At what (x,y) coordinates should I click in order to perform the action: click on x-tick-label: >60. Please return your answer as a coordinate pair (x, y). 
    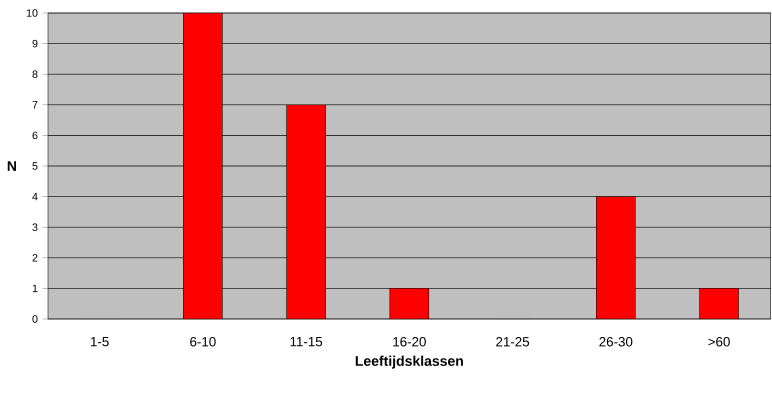
    Looking at the image, I should click on (719, 341).